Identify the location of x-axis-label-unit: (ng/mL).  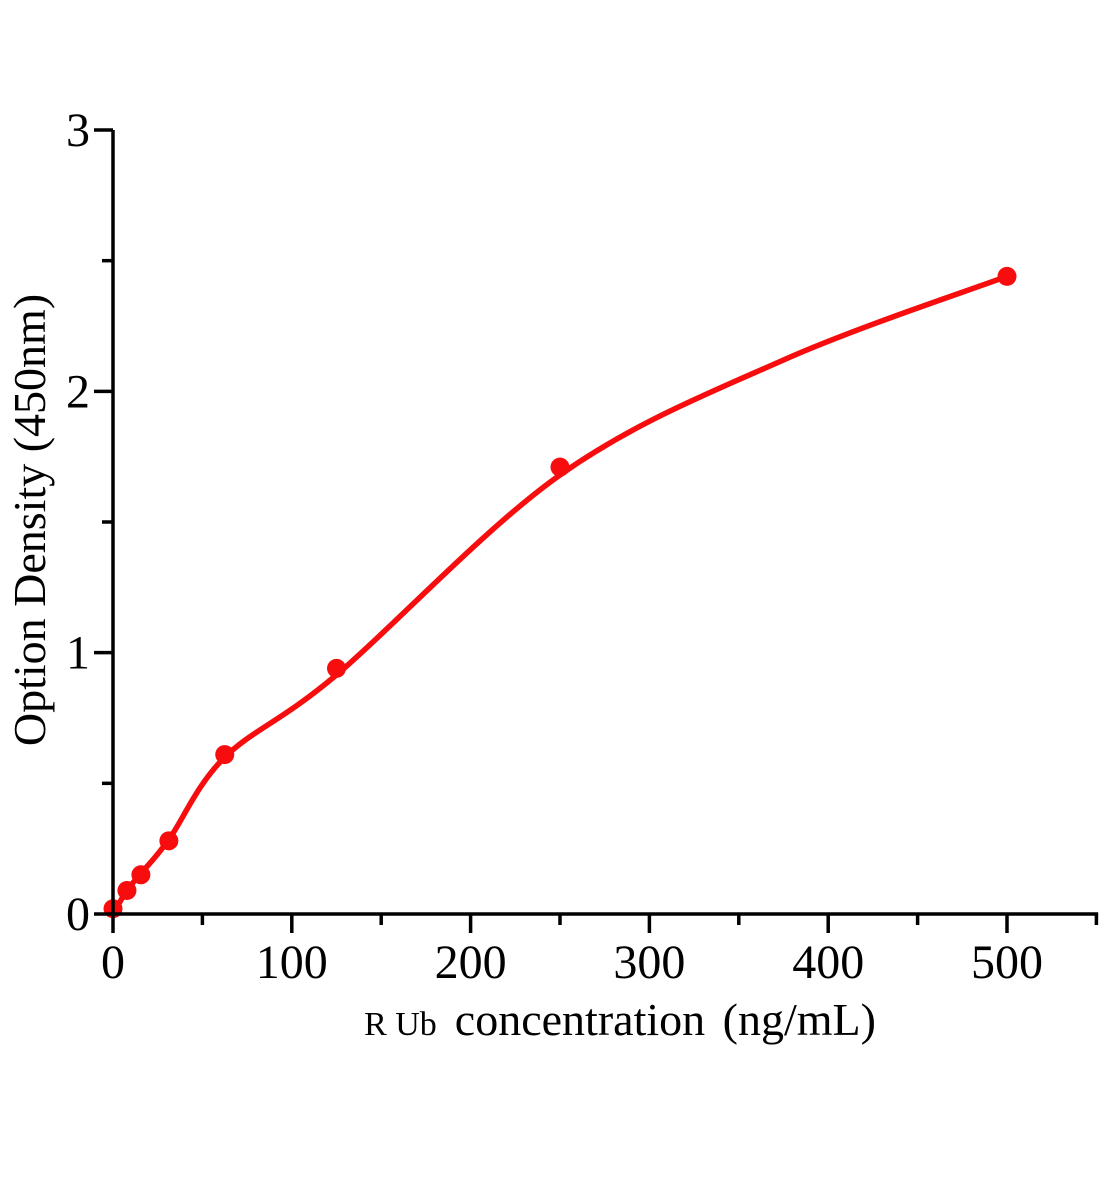
(793, 1019).